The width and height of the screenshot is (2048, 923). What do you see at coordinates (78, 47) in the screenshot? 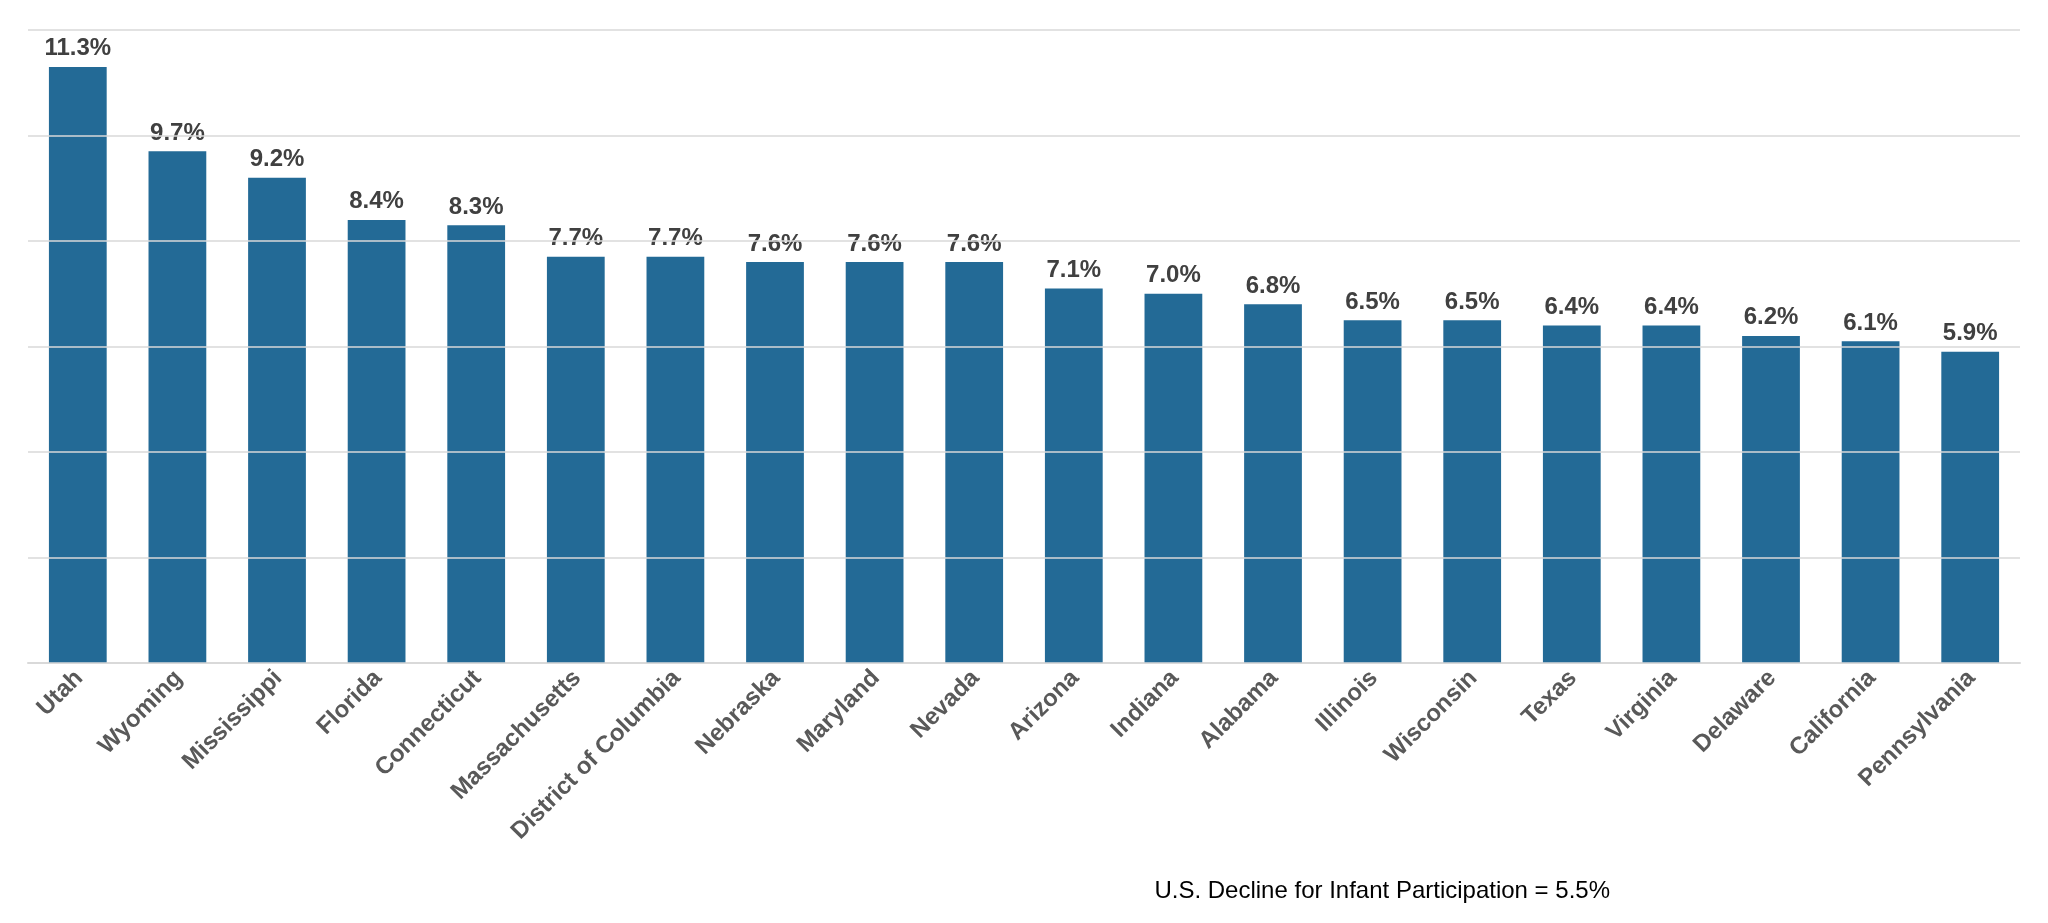
I see `data-label: 11.3%` at bounding box center [78, 47].